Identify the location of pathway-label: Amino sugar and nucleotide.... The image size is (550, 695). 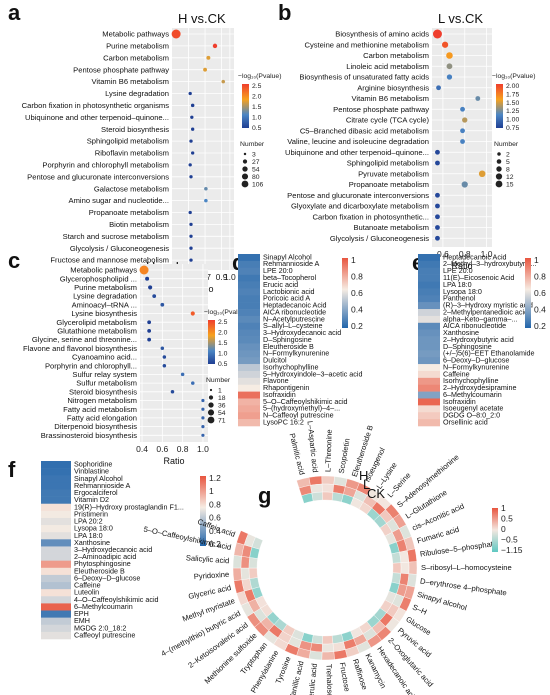
(119, 200).